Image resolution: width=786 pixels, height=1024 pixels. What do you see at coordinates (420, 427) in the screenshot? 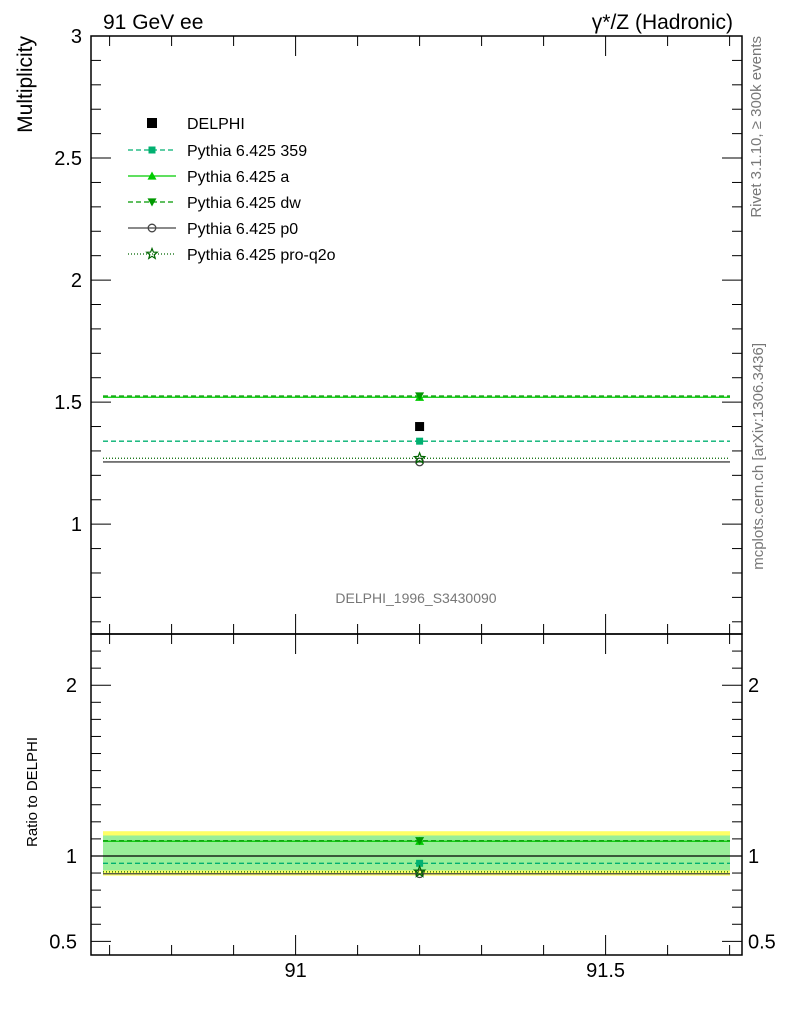
I see `main-data-point-delphi` at bounding box center [420, 427].